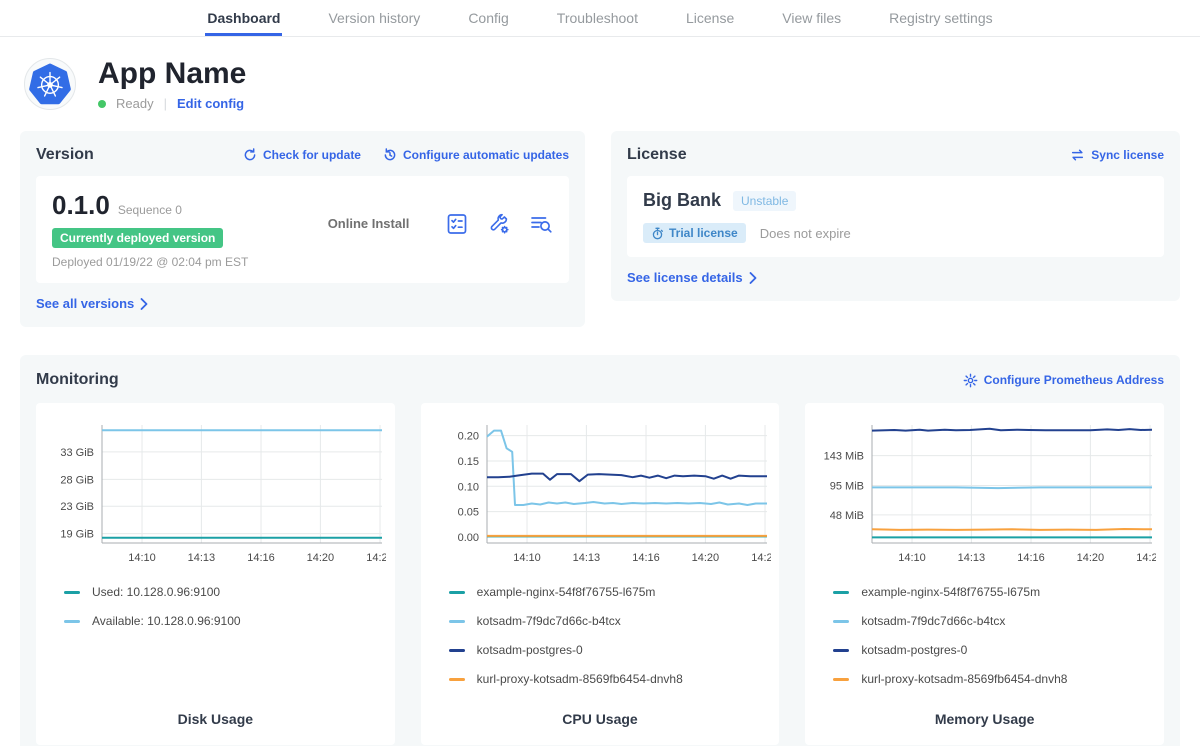 The image size is (1200, 746). Describe the element at coordinates (81, 205) in the screenshot. I see `version-number: 0.1.0` at that location.